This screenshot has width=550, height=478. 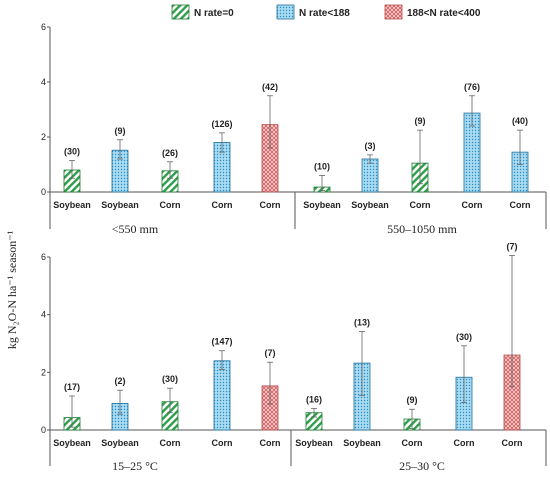 What do you see at coordinates (12, 289) in the screenshot?
I see `y-axis-label: kg N₂O-N ha⁻¹ season⁻¹` at bounding box center [12, 289].